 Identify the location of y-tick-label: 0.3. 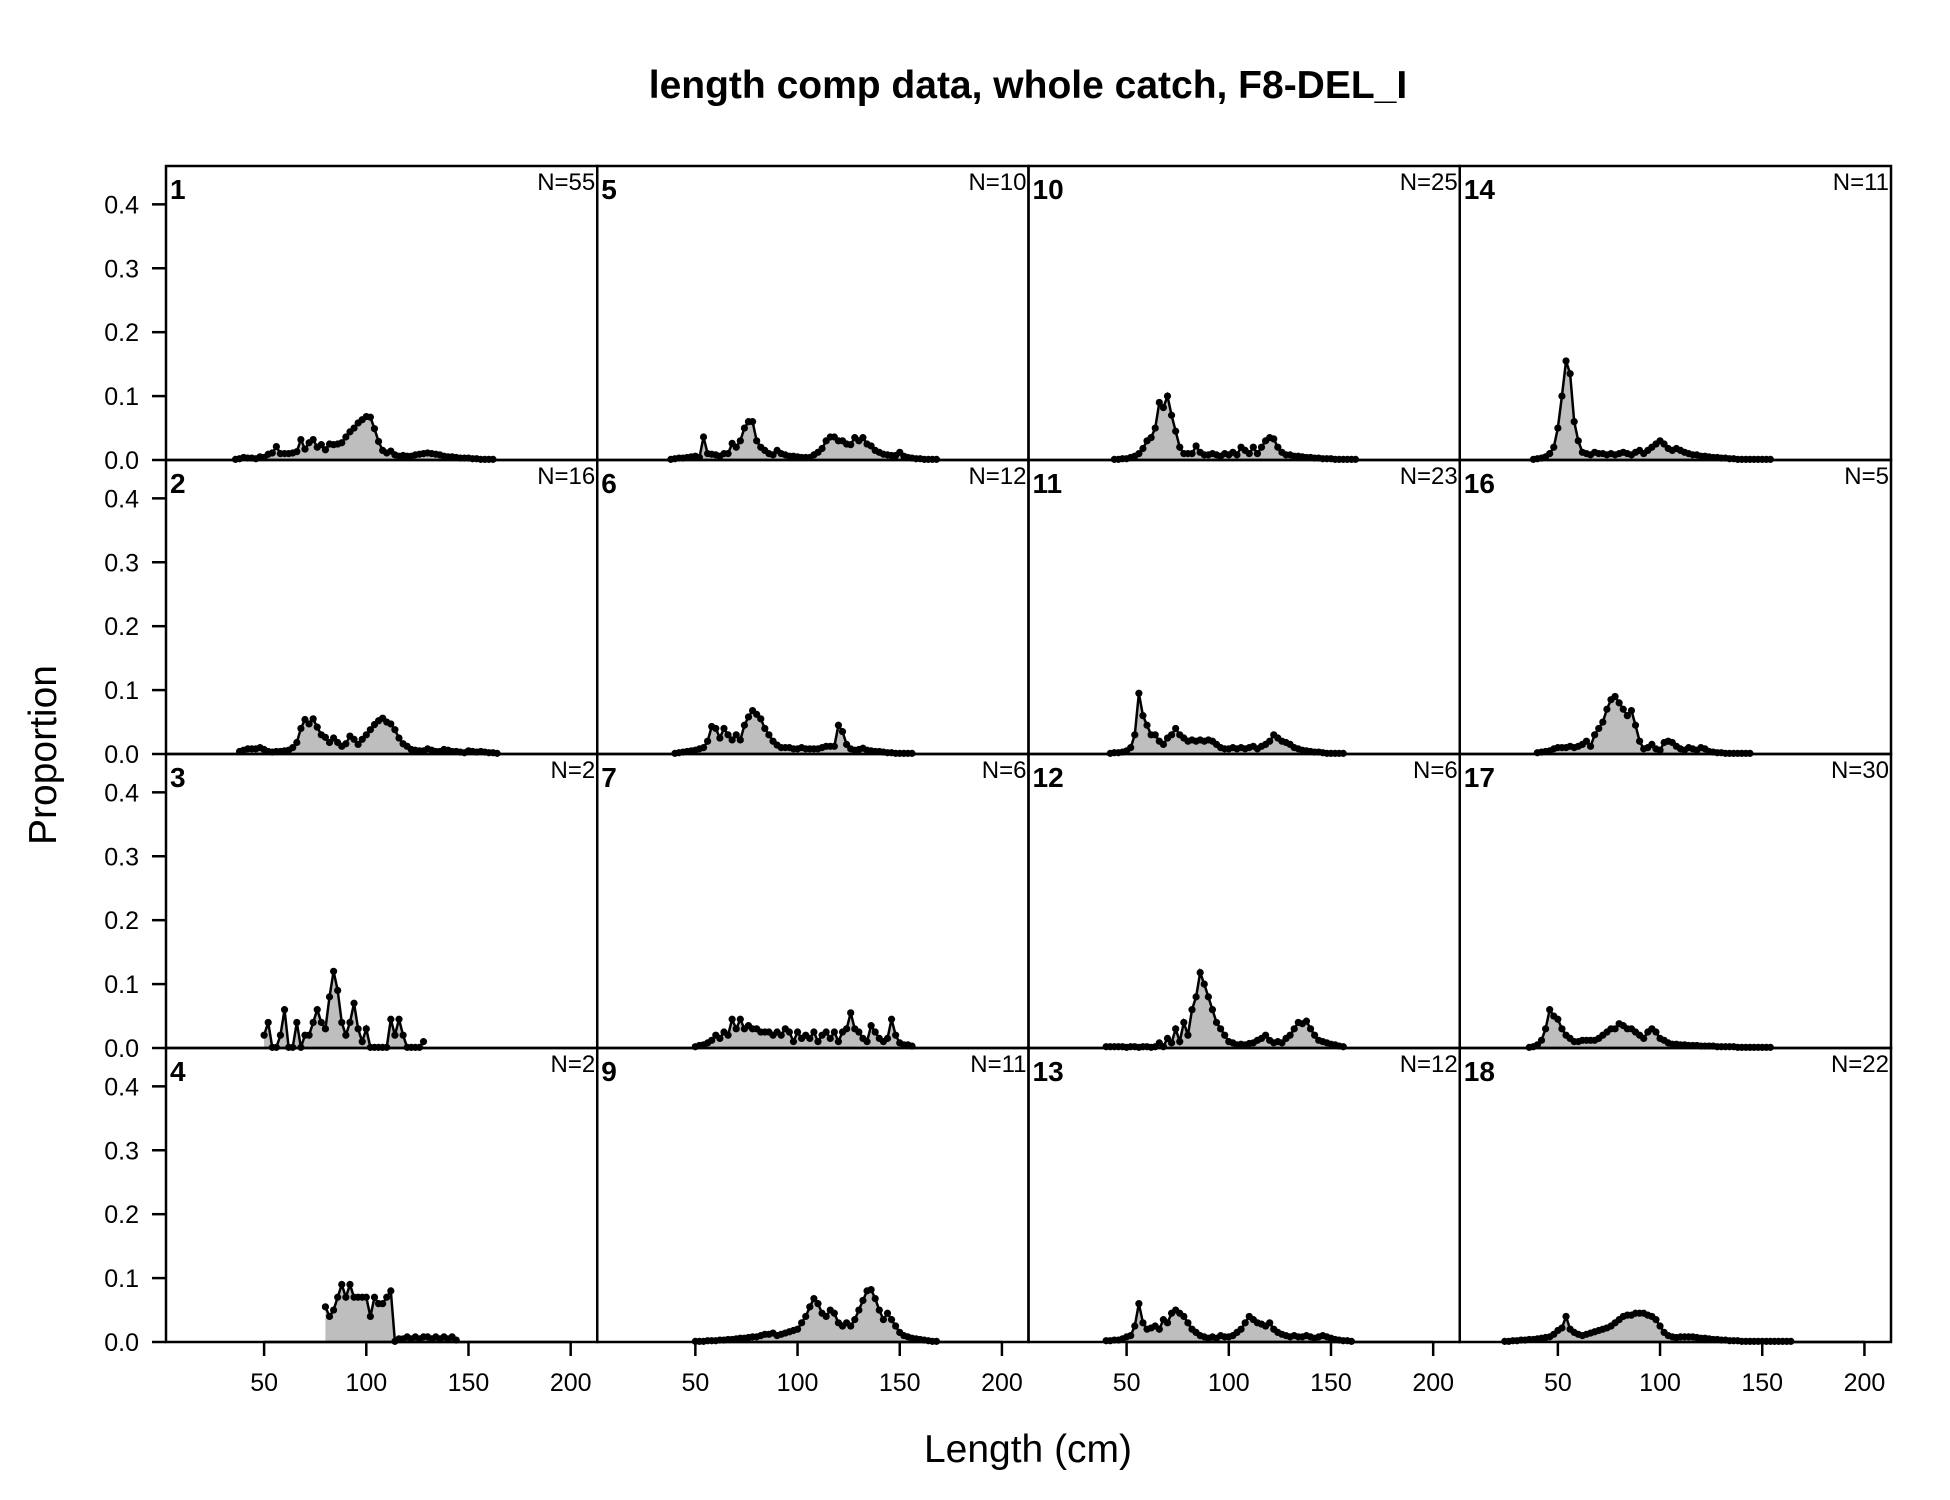
(121, 269).